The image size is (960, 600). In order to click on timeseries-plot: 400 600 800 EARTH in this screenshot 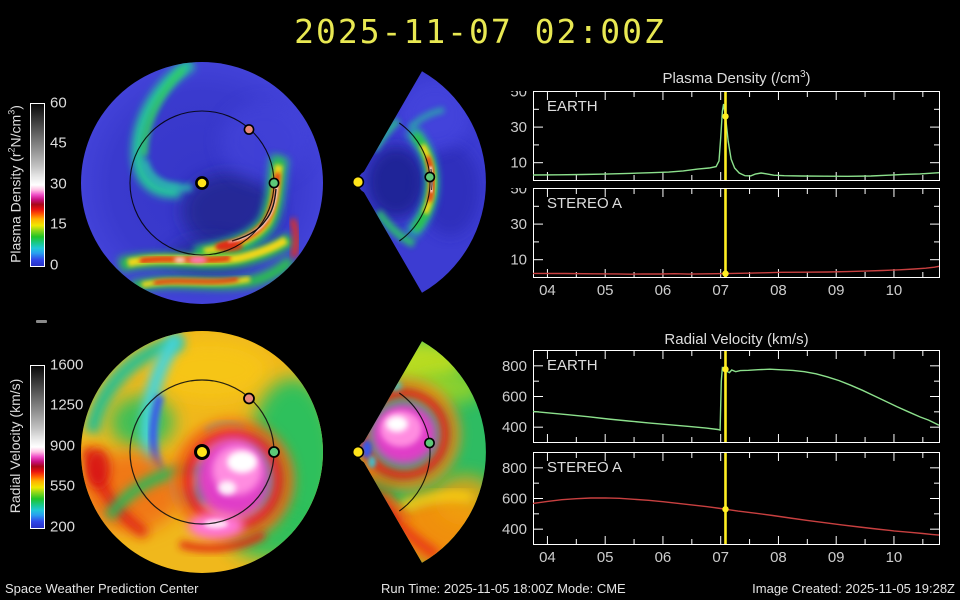, I will do `click(721, 396)`.